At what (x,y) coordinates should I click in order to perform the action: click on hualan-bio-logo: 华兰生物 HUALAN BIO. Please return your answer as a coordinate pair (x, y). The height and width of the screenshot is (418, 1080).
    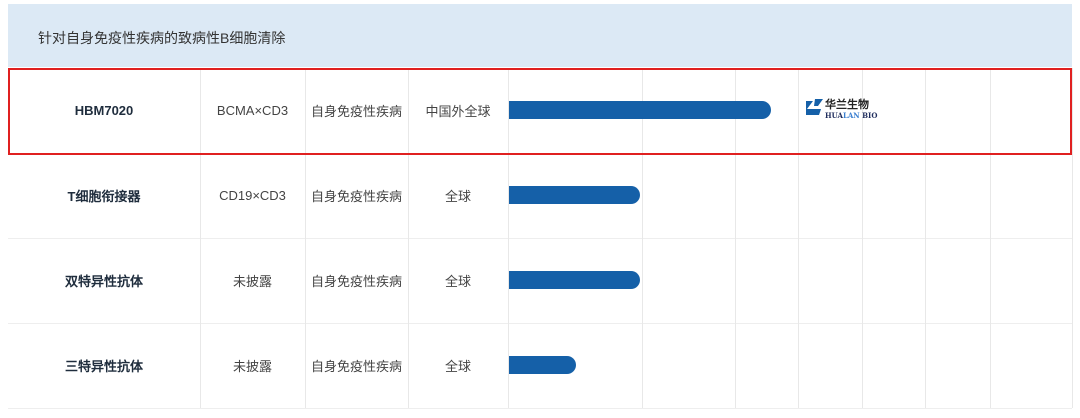
    Looking at the image, I should click on (848, 111).